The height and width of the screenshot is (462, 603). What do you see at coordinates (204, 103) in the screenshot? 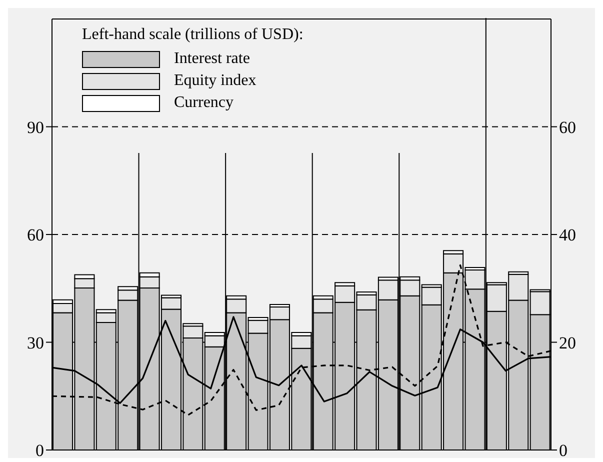
I see `legend-label: Currency` at bounding box center [204, 103].